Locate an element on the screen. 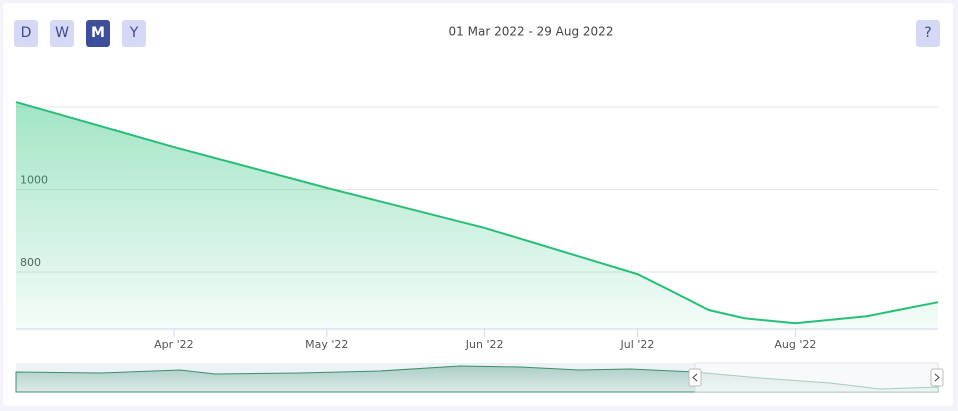 The height and width of the screenshot is (411, 958). range-button: M is located at coordinates (98, 33).